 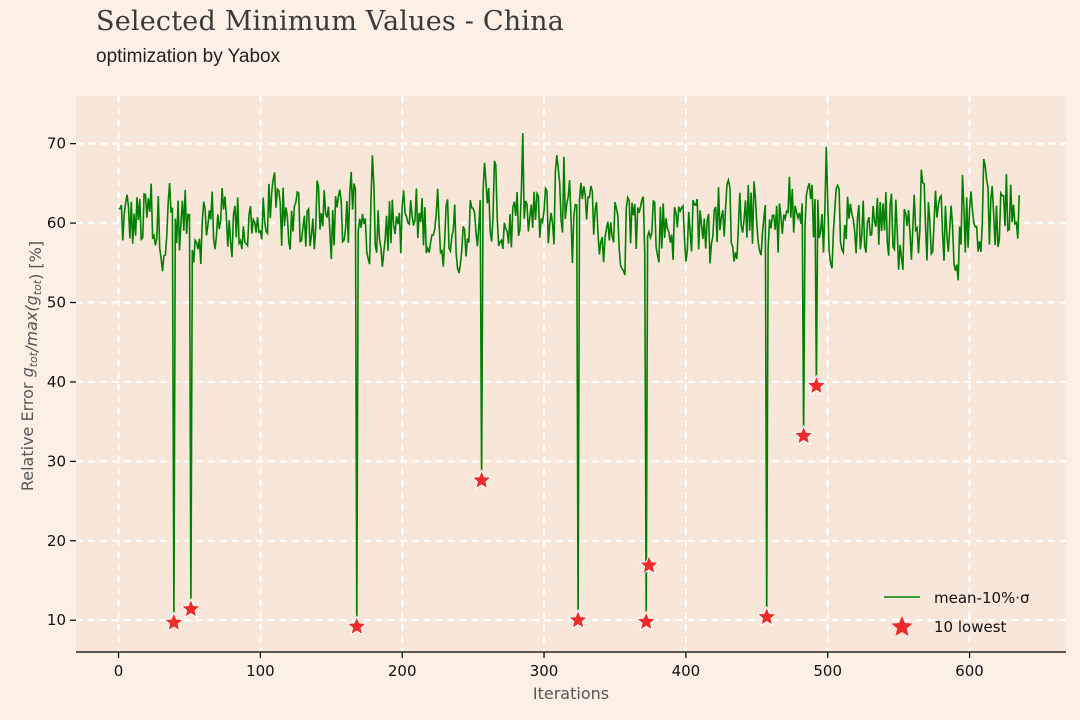 I want to click on chart-title: Selected Minimum Values - China, so click(x=330, y=21).